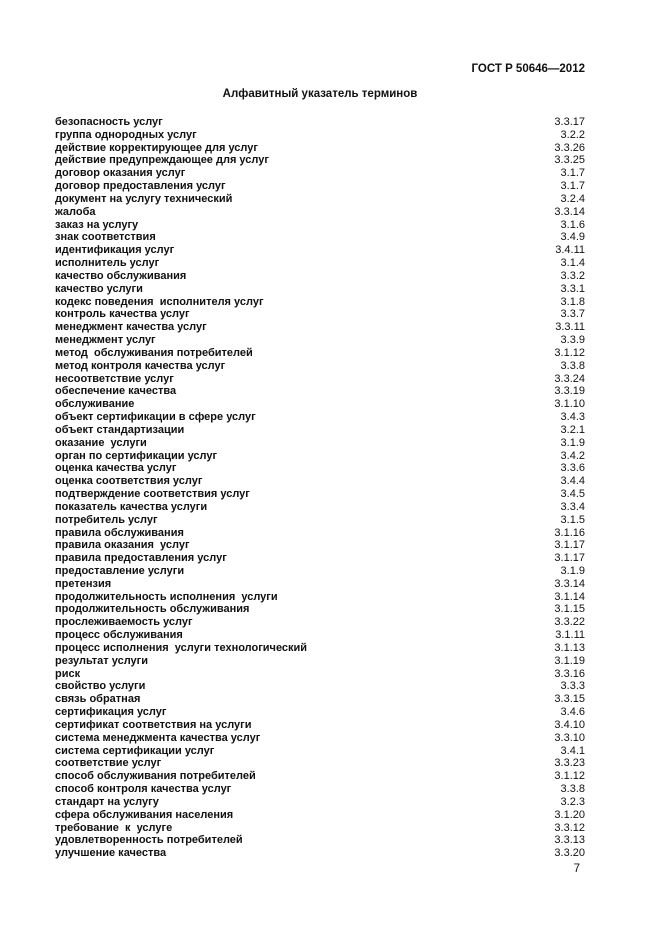 The image size is (661, 936). Describe the element at coordinates (320, 751) in the screenshot. I see `index-entry: система сертификации услуг 3.4.1` at that location.